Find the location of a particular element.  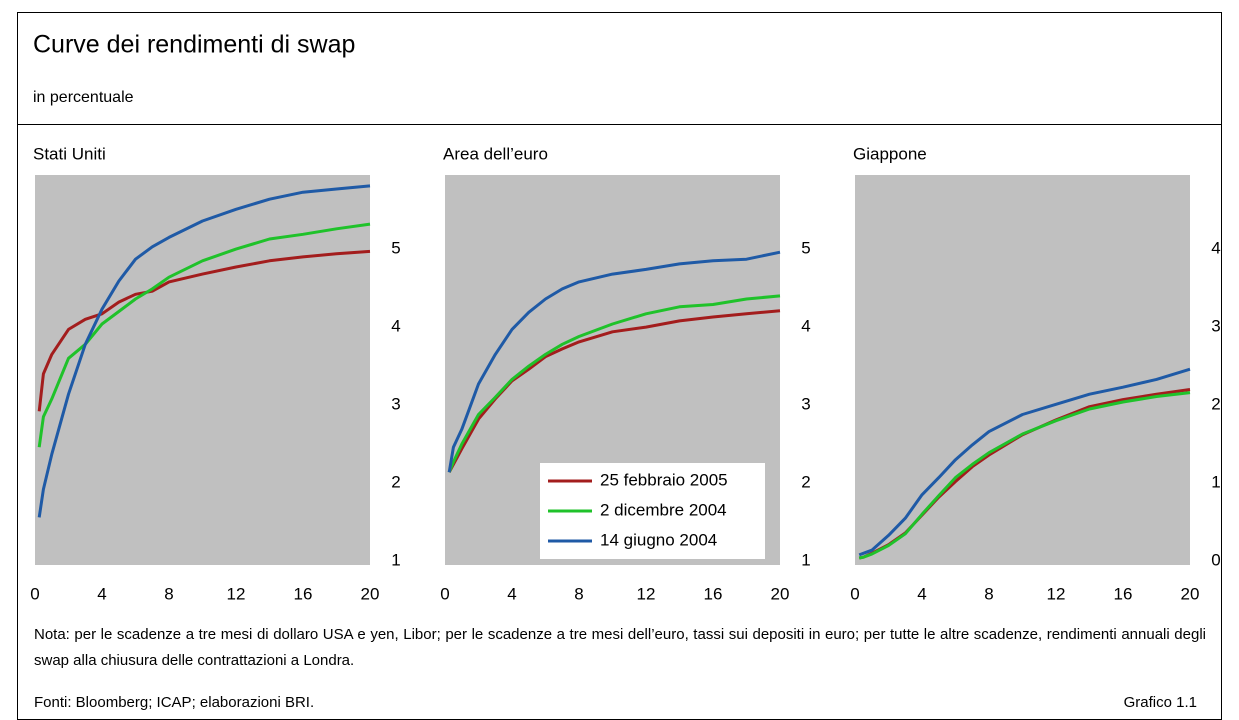

panel-title: Area dell’euro is located at coordinates (495, 153).